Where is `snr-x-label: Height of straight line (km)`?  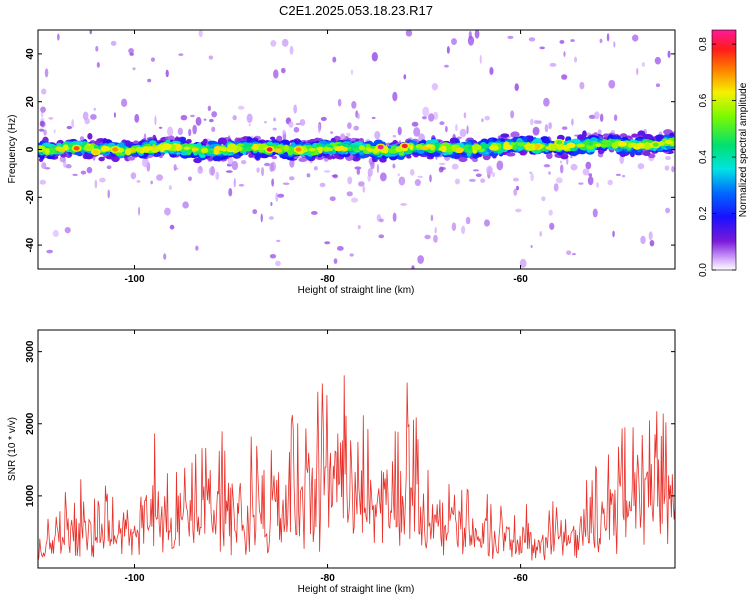
snr-x-label: Height of straight line (km) is located at coordinates (356, 589).